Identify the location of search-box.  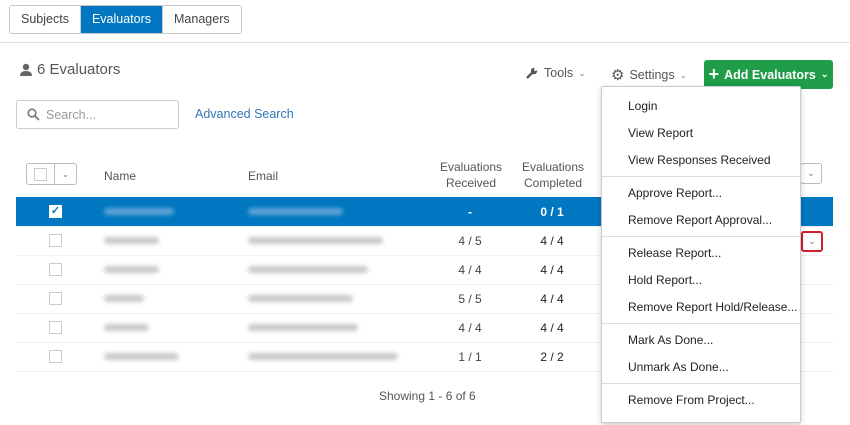
(97, 114).